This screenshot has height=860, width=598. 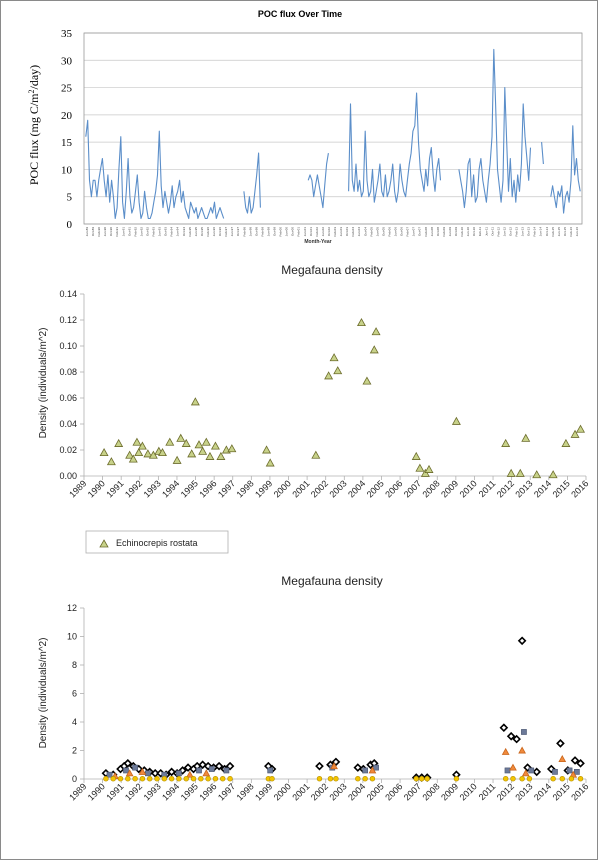 I want to click on chart1-x-tick-label: Jun-12, so click(x=504, y=232).